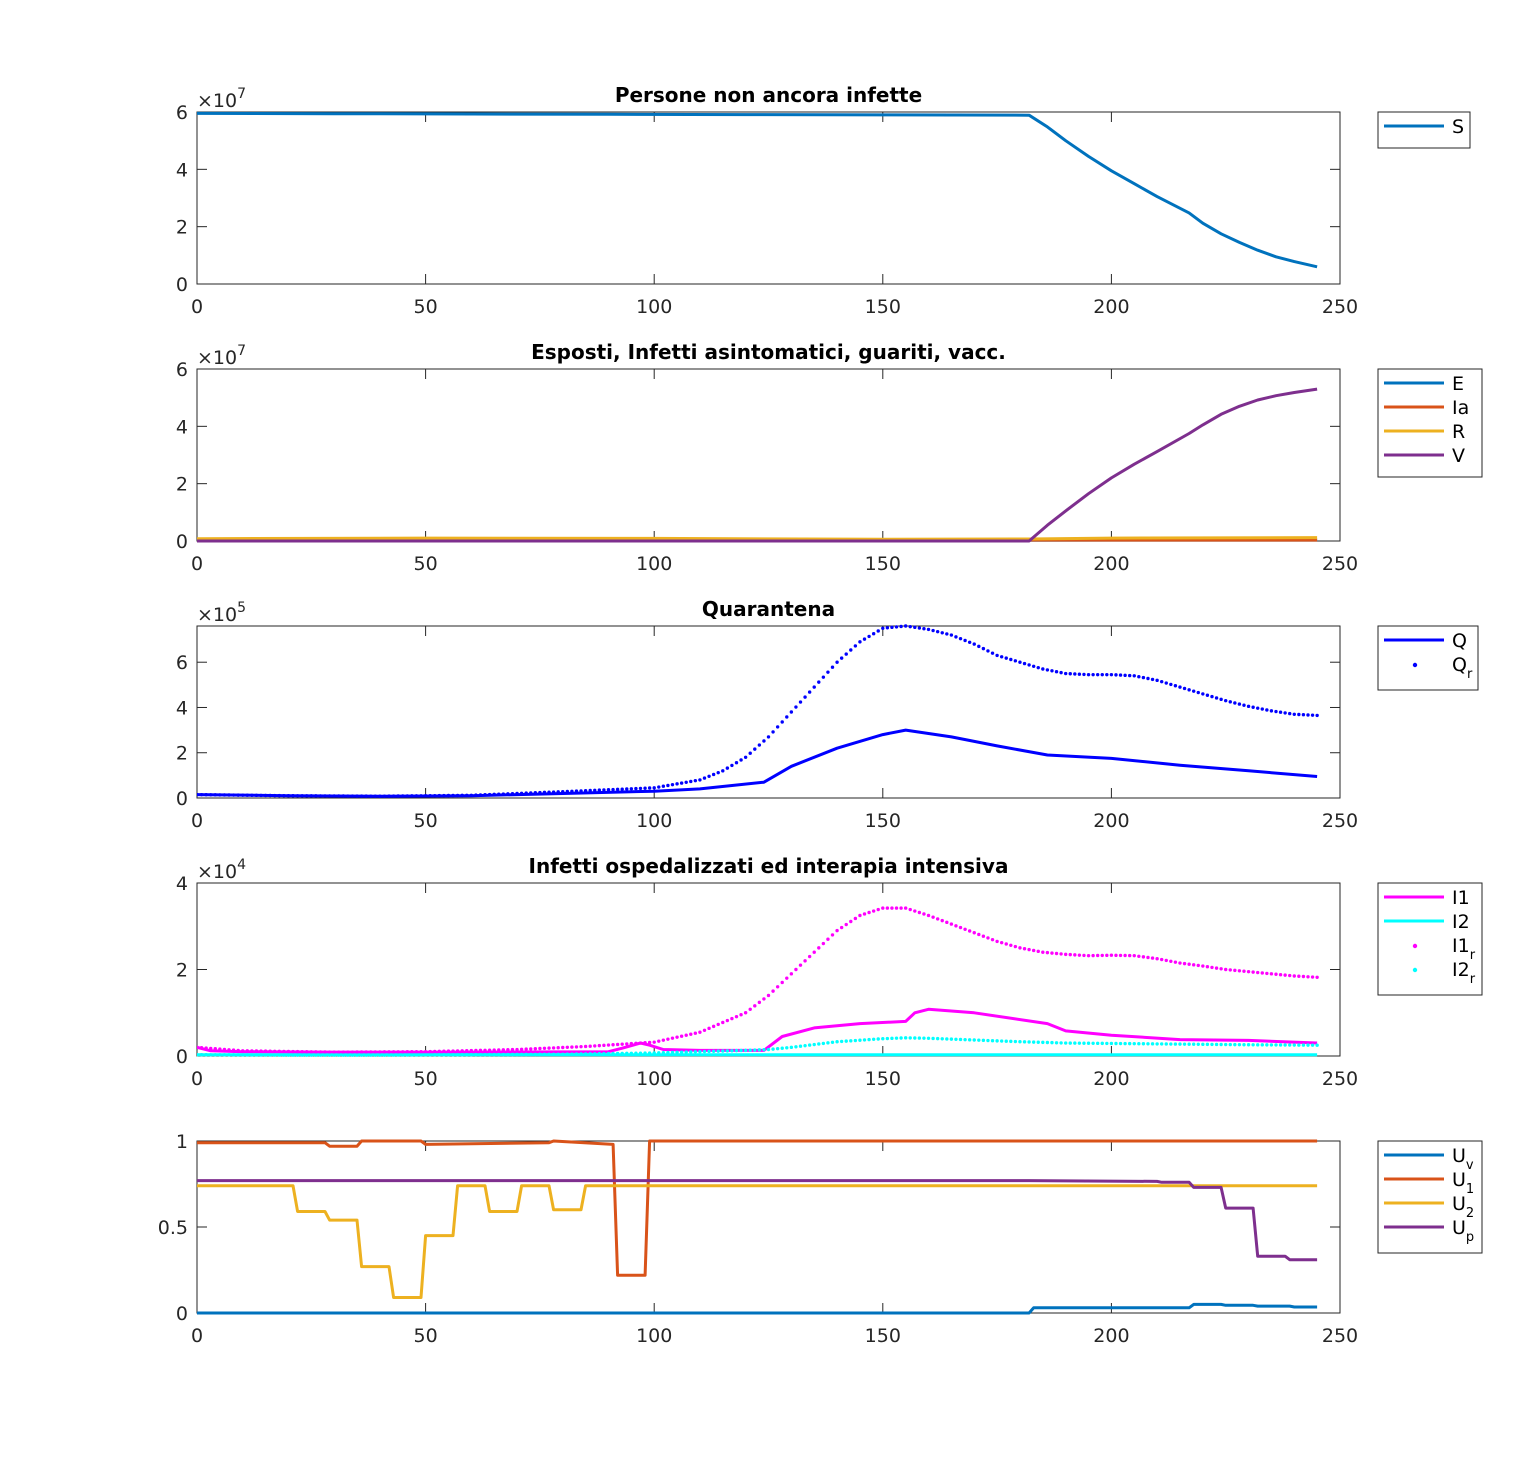 This screenshot has width=1516, height=1477. What do you see at coordinates (1429, 1207) in the screenshot?
I see `legend-item-u-2: U2` at bounding box center [1429, 1207].